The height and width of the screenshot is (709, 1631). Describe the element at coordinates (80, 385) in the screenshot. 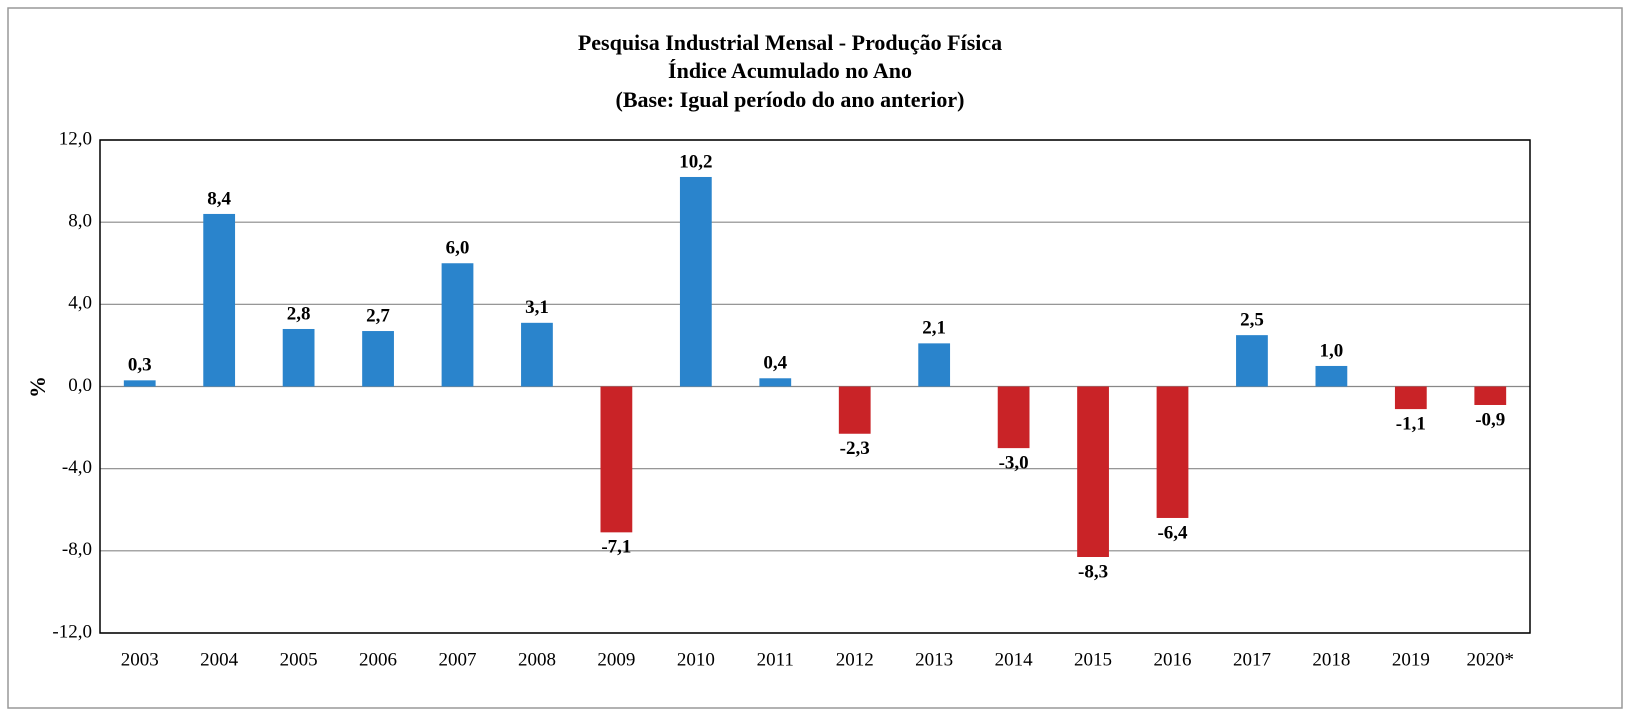

I see `y-tick-label: 0,0` at that location.